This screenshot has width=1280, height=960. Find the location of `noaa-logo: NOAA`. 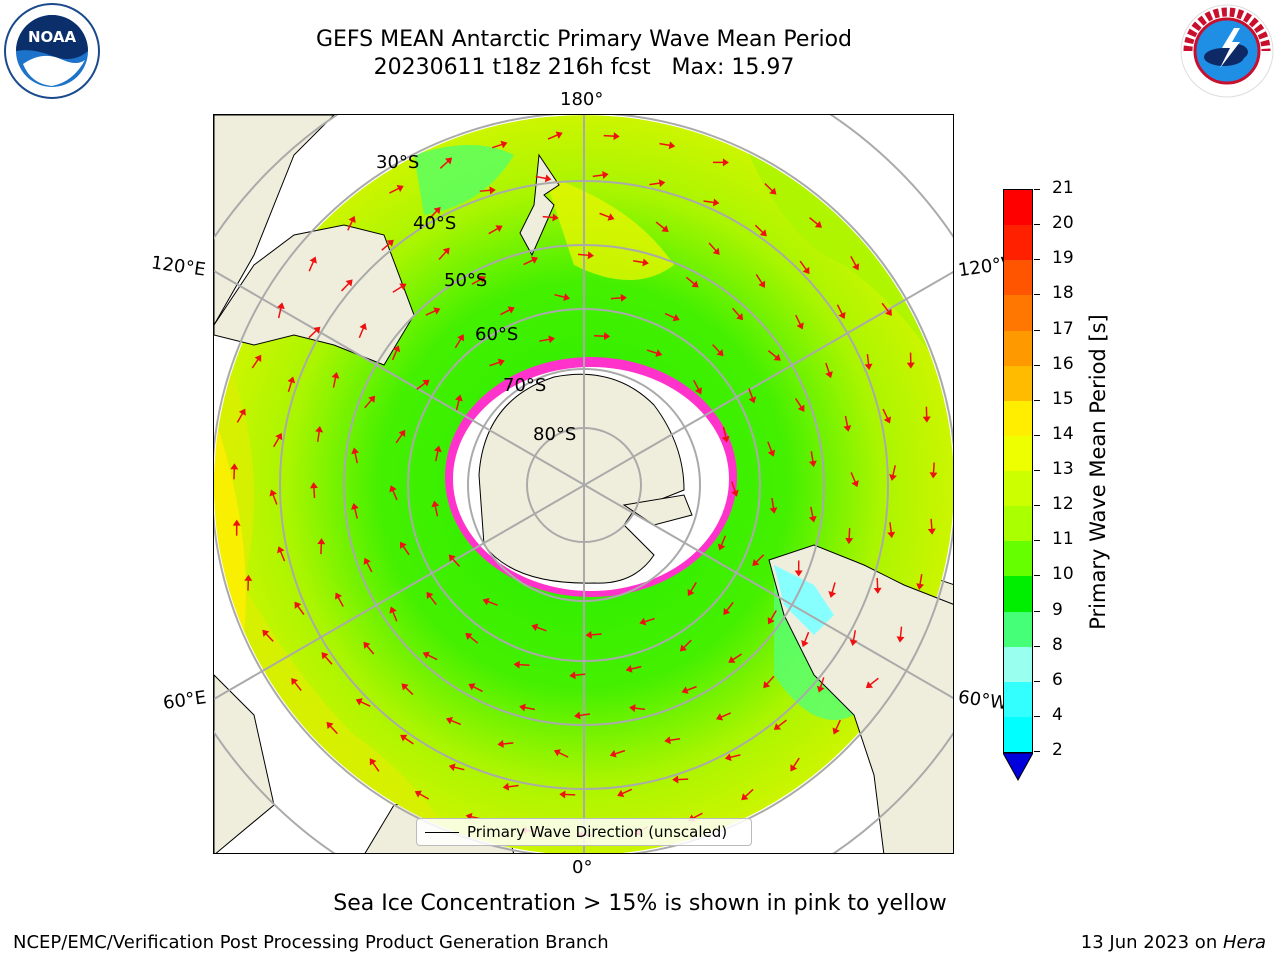

noaa-logo: NOAA is located at coordinates (52, 51).